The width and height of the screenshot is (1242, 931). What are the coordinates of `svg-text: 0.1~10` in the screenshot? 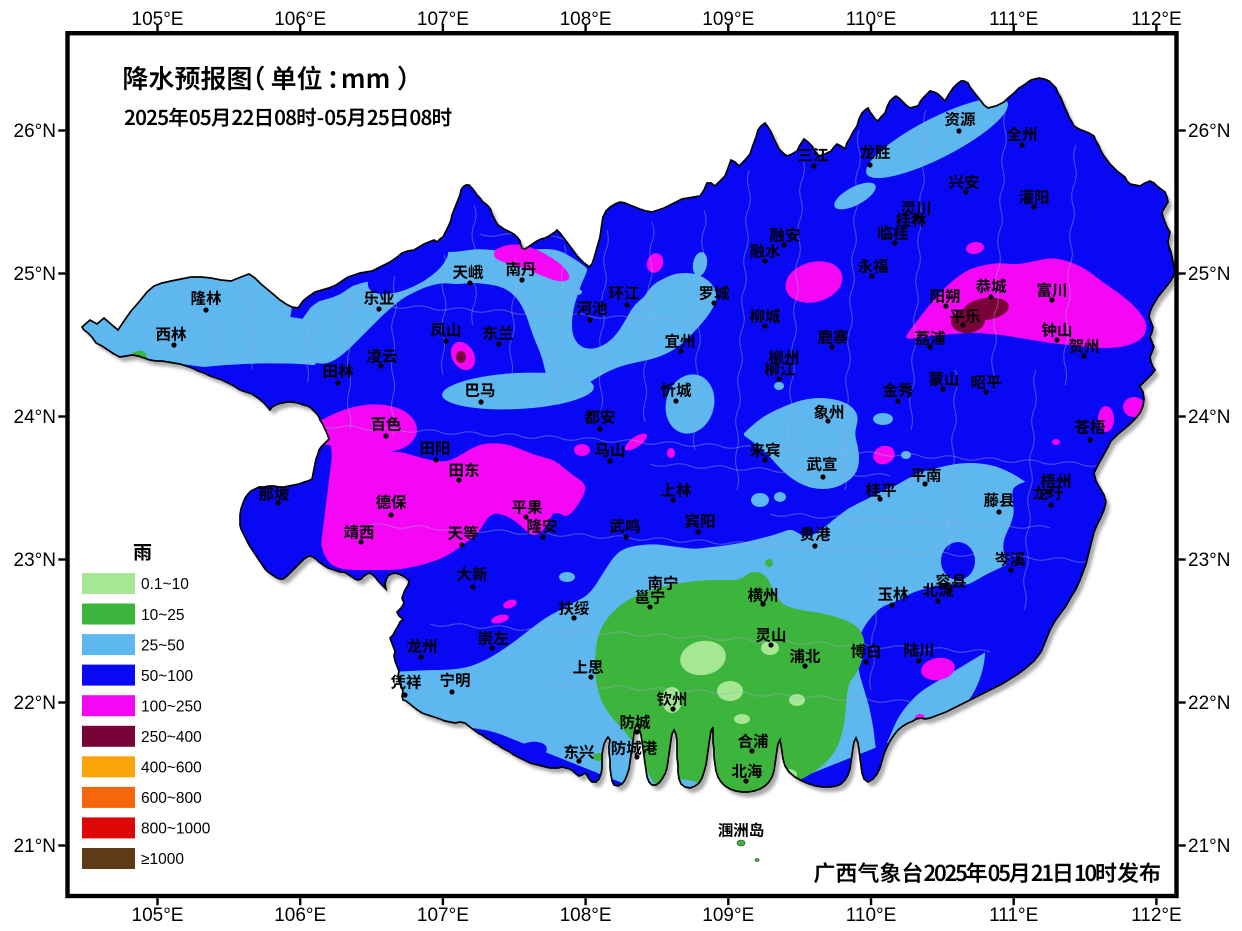 It's located at (165, 584).